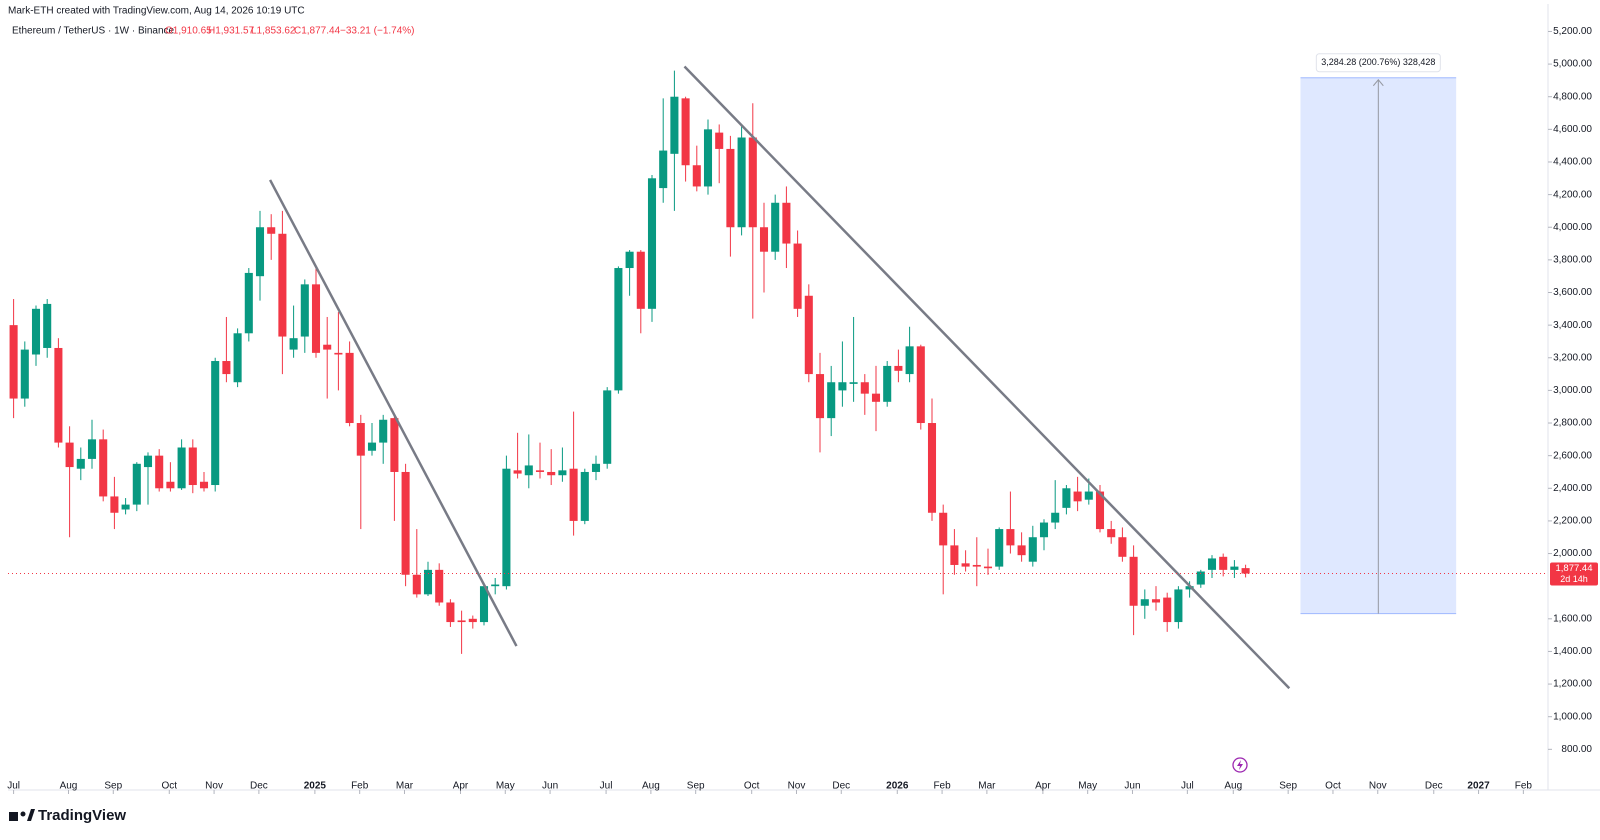  What do you see at coordinates (231, 31) in the screenshot?
I see `high-value: H1,931.57` at bounding box center [231, 31].